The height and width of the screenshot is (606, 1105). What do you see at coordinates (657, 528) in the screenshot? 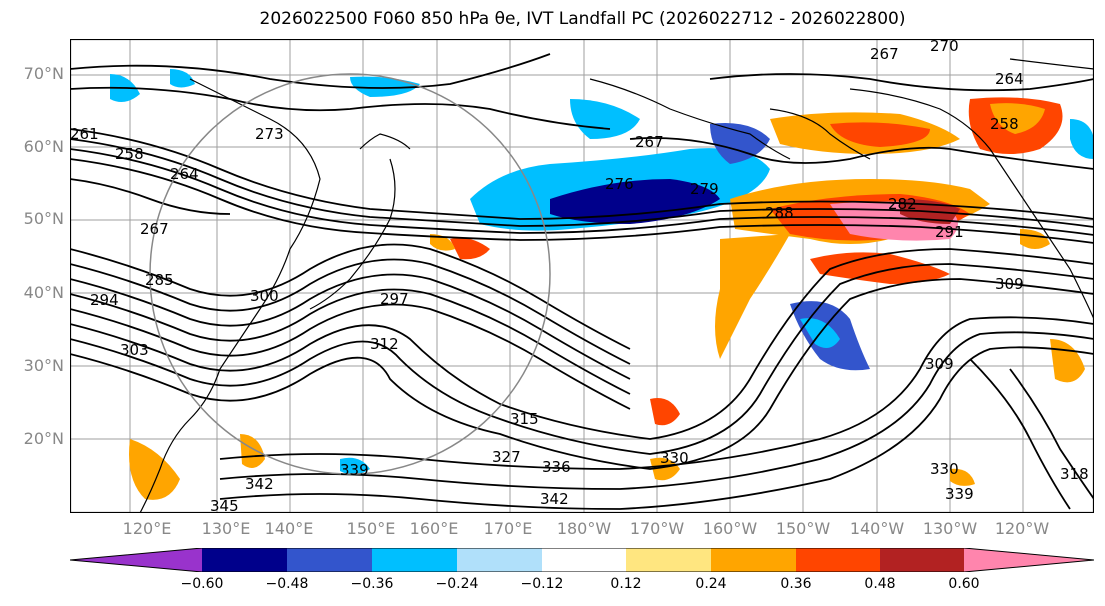
I see `lon-label-170w: 170°W` at bounding box center [657, 528].